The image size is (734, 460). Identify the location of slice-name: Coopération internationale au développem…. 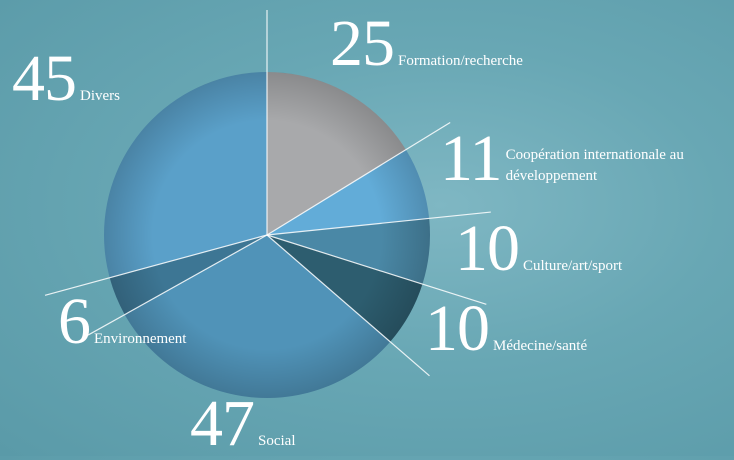
(594, 165).